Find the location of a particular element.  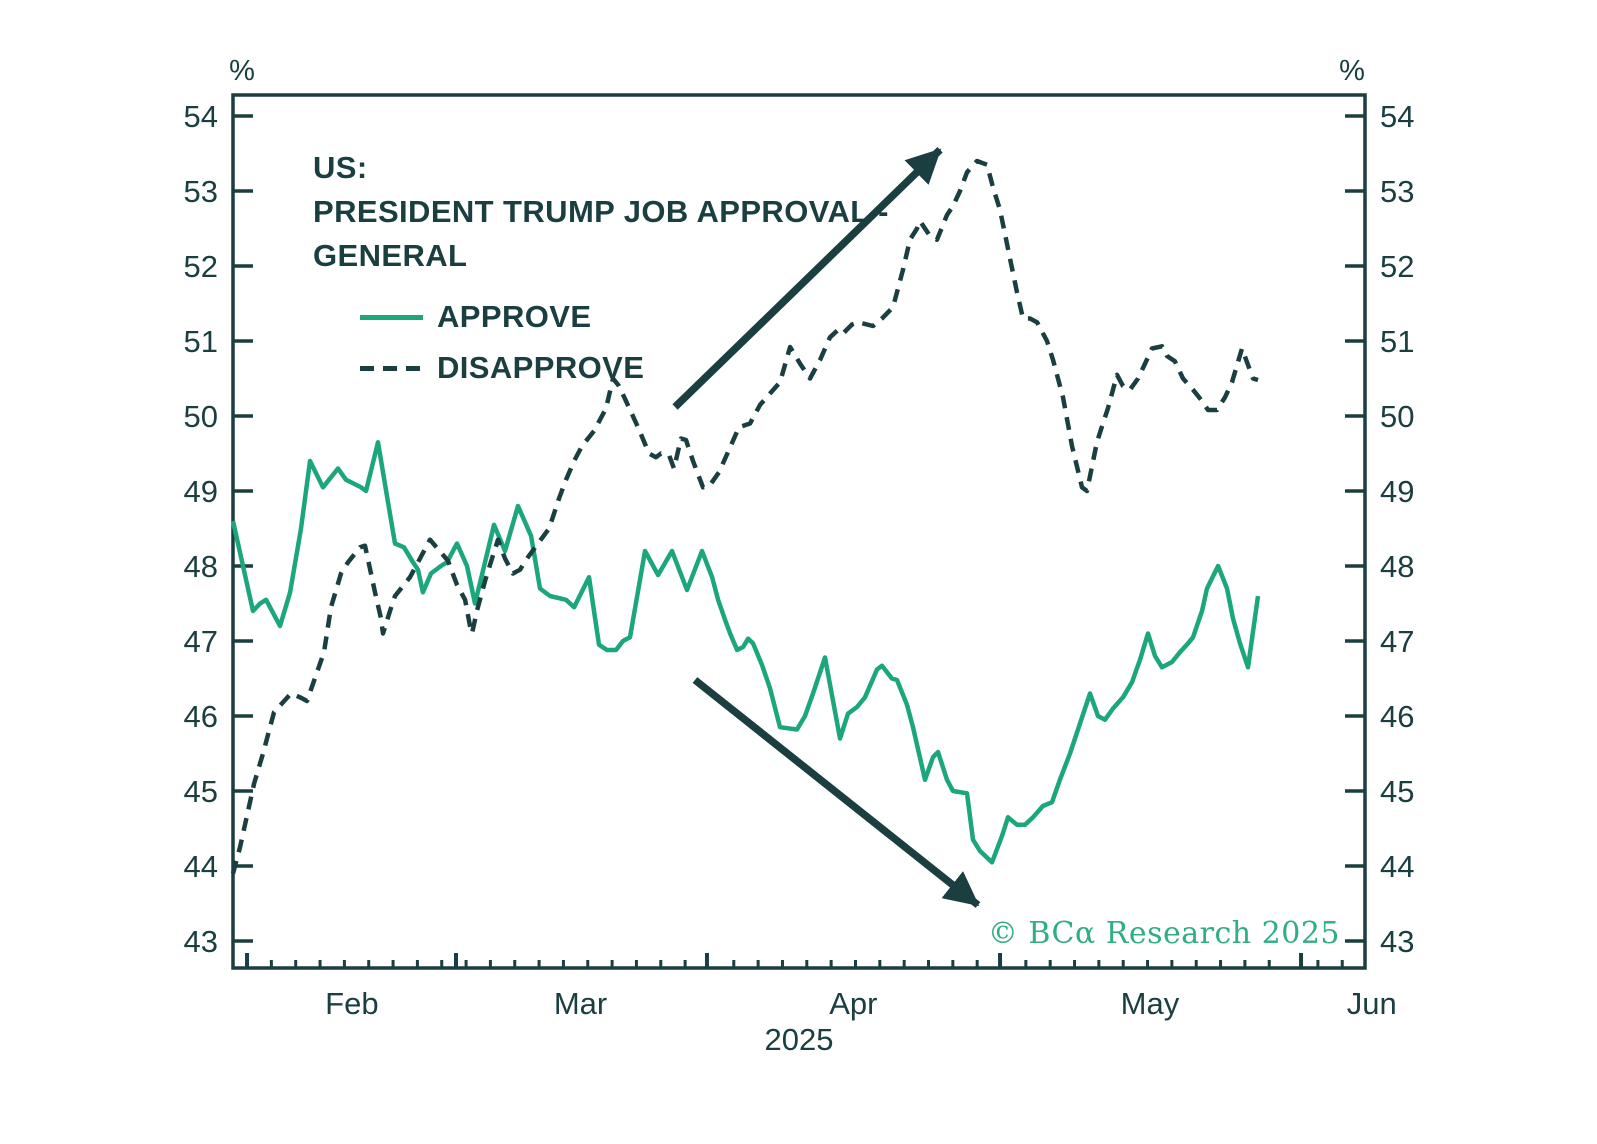

month-label-mar: Mar is located at coordinates (580, 1003).